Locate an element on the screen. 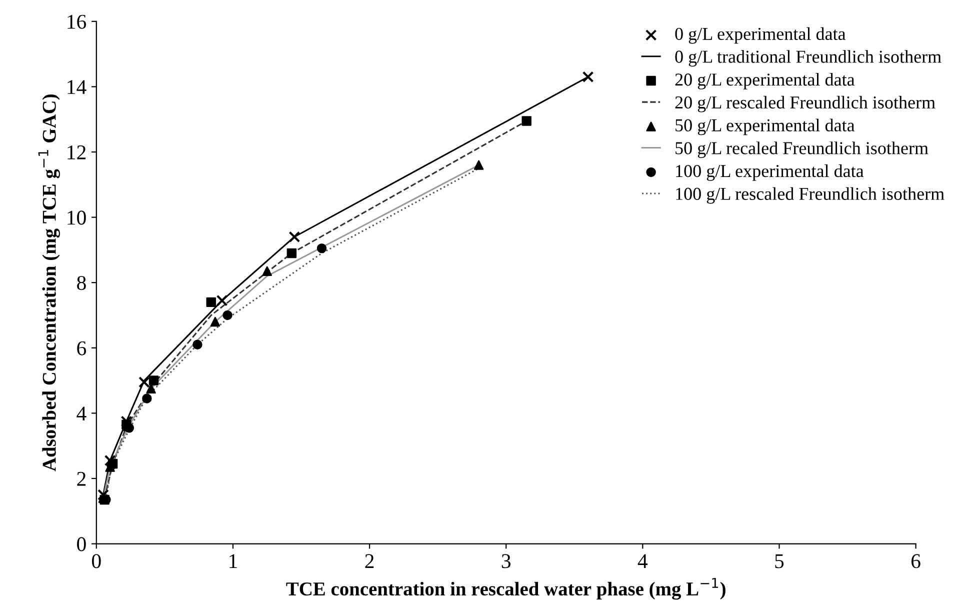 The height and width of the screenshot is (611, 964). legend-label: 100 g/L rescaled Freundlich isotherm is located at coordinates (810, 195).